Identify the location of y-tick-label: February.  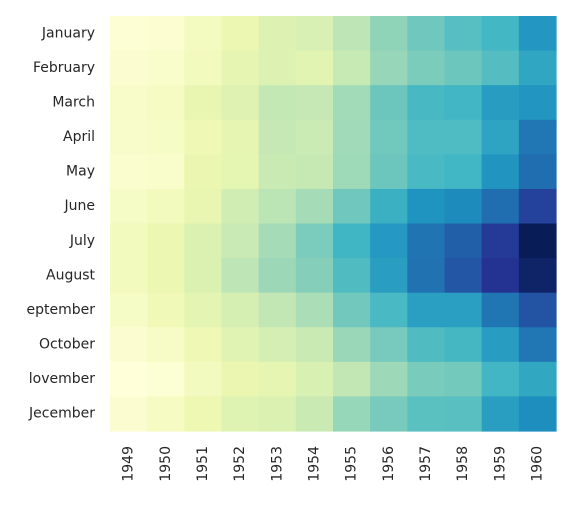
(64, 68).